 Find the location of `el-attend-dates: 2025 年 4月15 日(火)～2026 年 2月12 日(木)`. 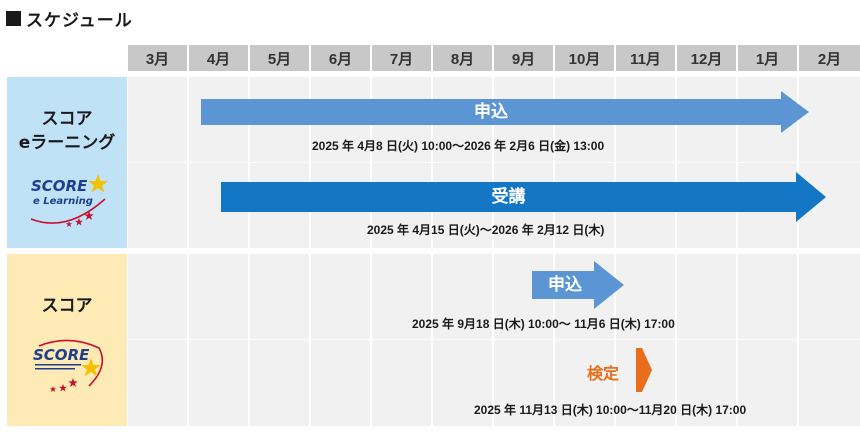

el-attend-dates: 2025 年 4月15 日(火)～2026 年 2月12 日(木) is located at coordinates (486, 230).